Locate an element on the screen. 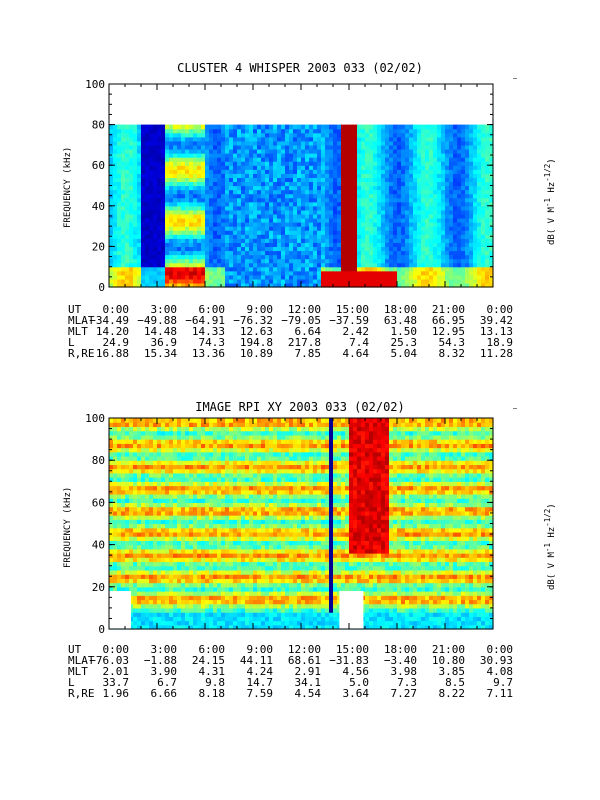  ephemeris-cell: 24.9 is located at coordinates (116, 342).